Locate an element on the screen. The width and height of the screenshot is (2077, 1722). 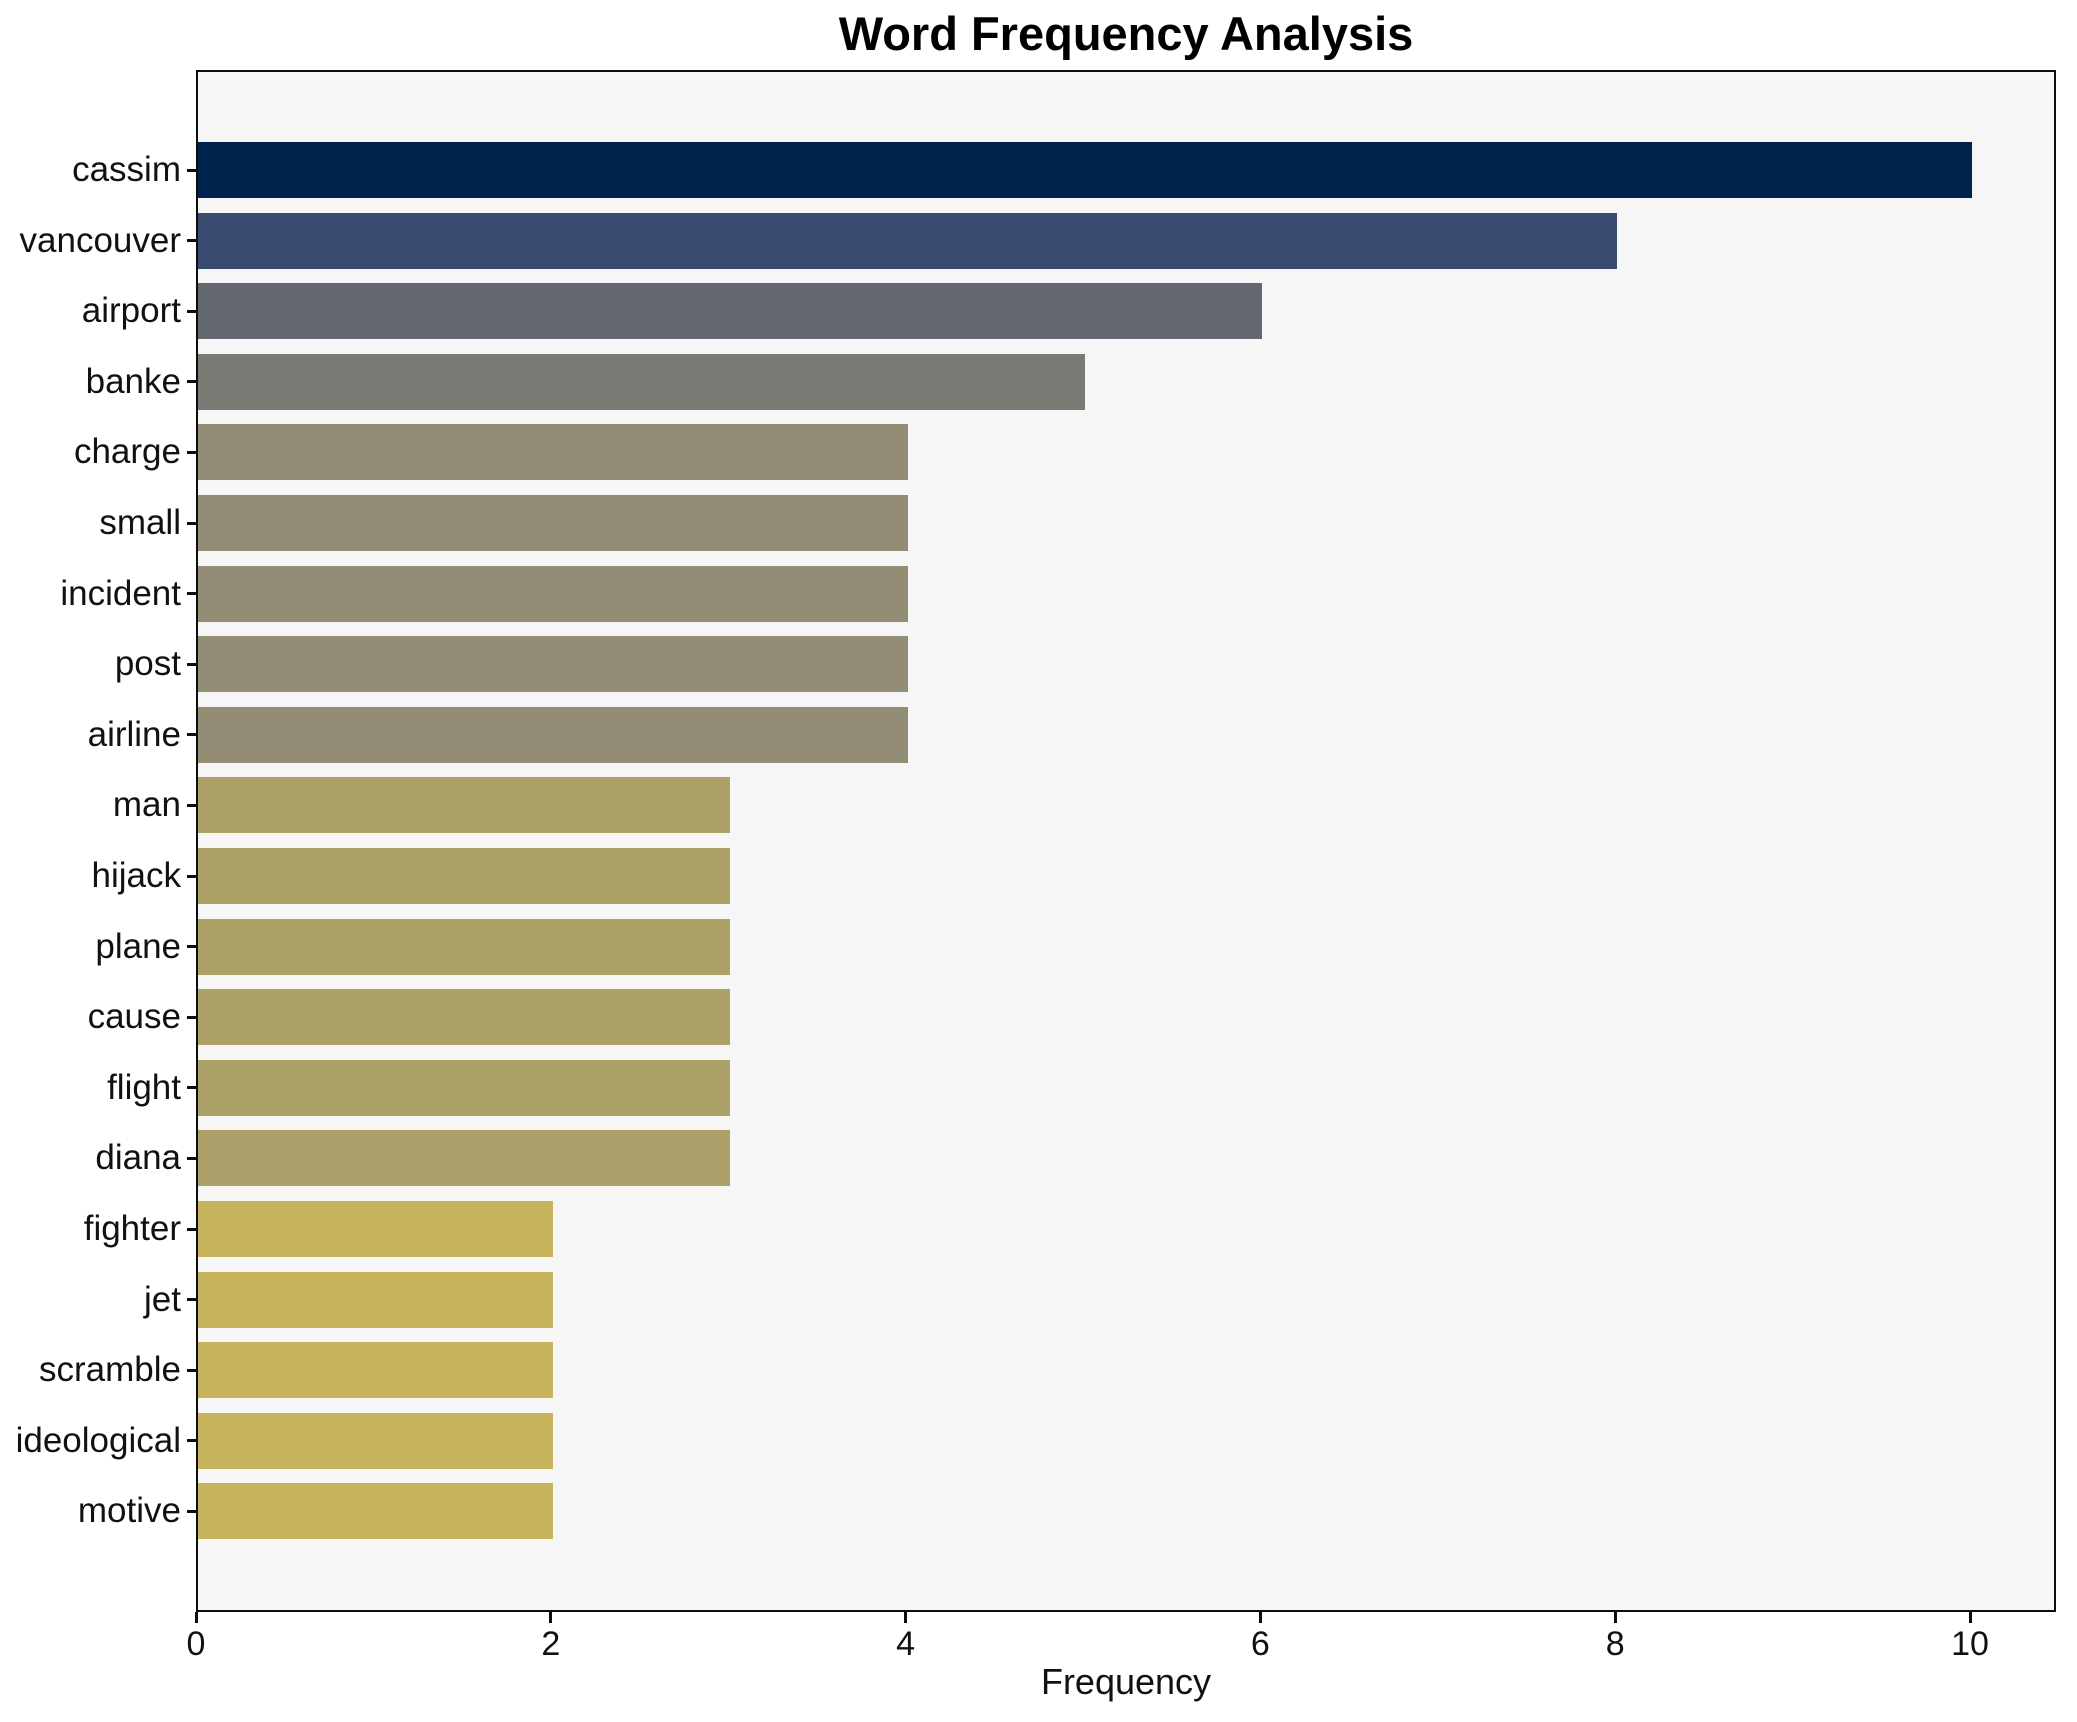
y-tick-label-cassim: cassim is located at coordinates (126, 169).